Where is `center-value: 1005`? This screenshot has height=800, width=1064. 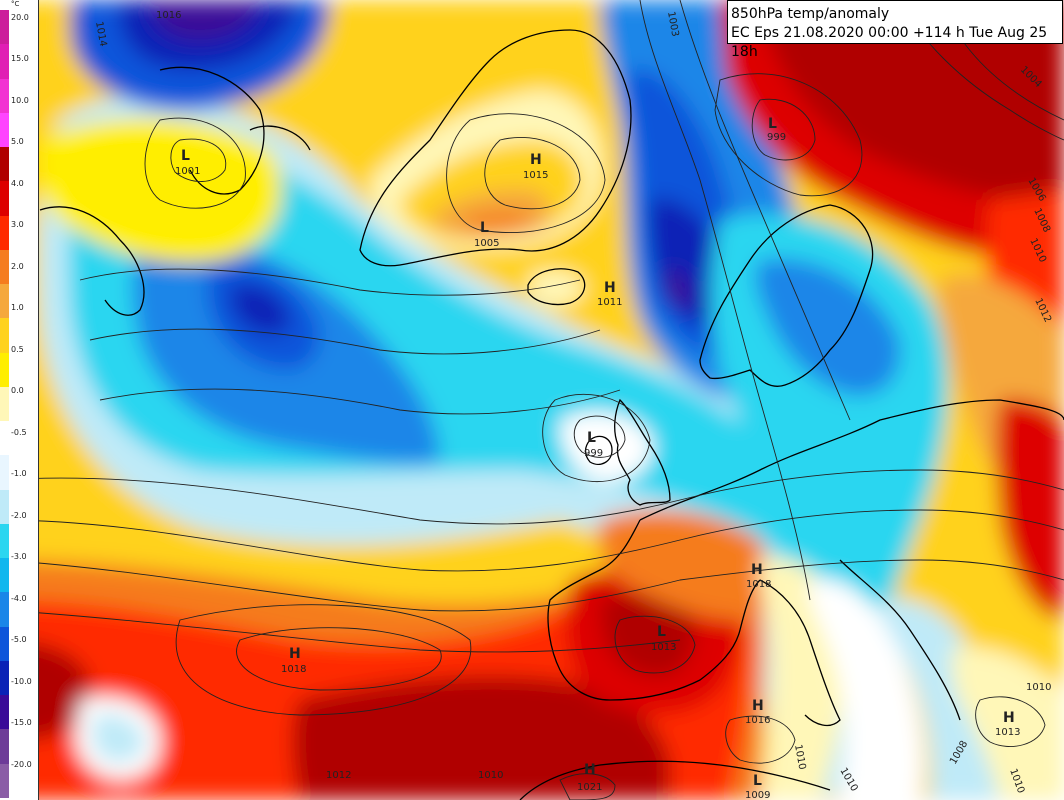 center-value: 1005 is located at coordinates (486, 243).